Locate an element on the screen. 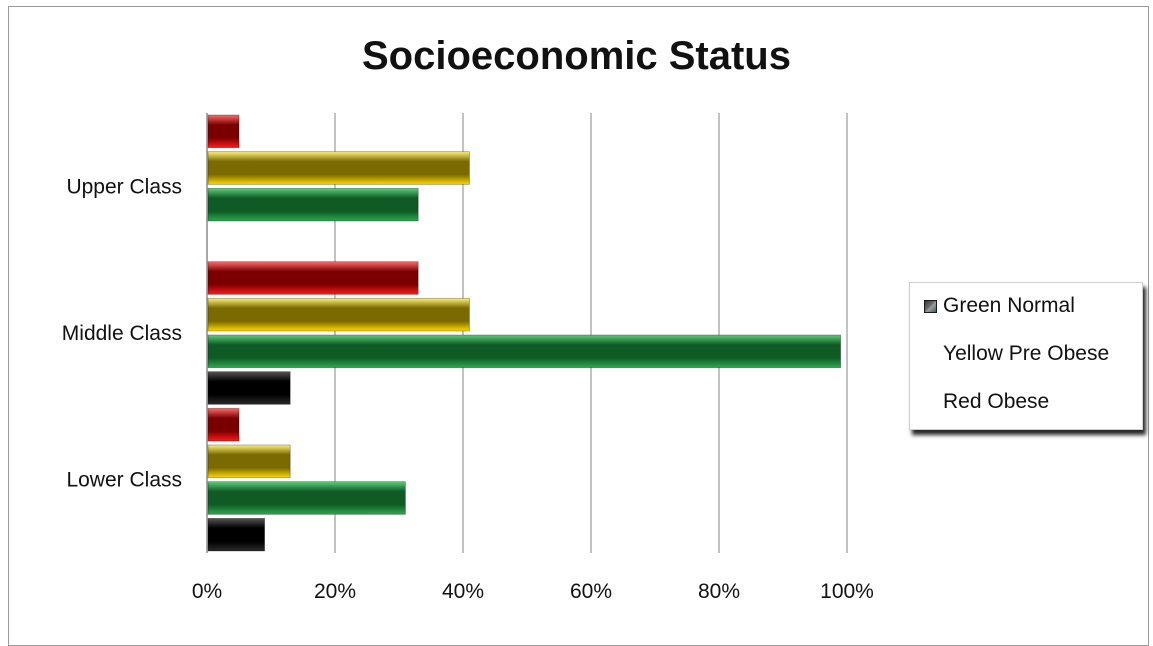  x-tick-label: 60% is located at coordinates (591, 591).